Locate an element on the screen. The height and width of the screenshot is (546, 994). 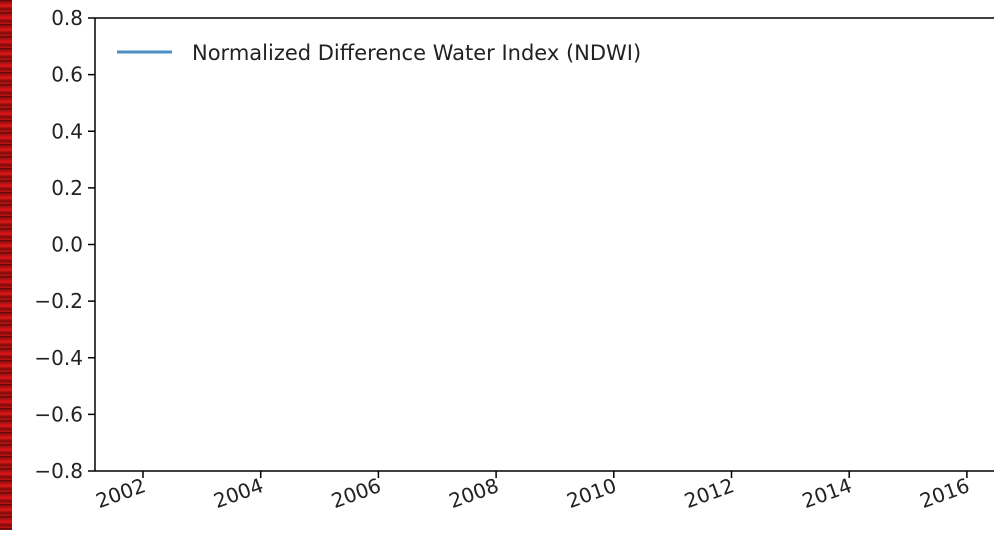
x-tick-label: 2010 is located at coordinates (591, 493).